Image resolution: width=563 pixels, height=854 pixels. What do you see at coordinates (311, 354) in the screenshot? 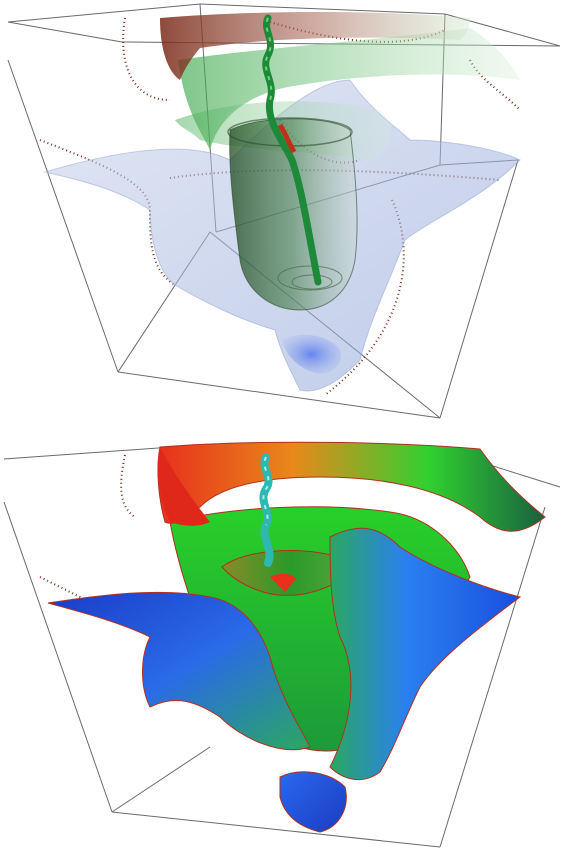
I see `top-blue-tip` at bounding box center [311, 354].